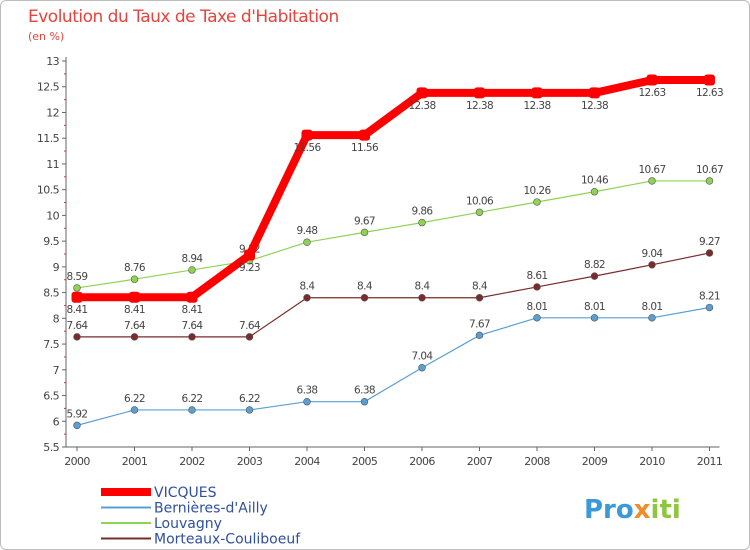 This screenshot has width=750, height=550. I want to click on data-label: 9.48, so click(307, 231).